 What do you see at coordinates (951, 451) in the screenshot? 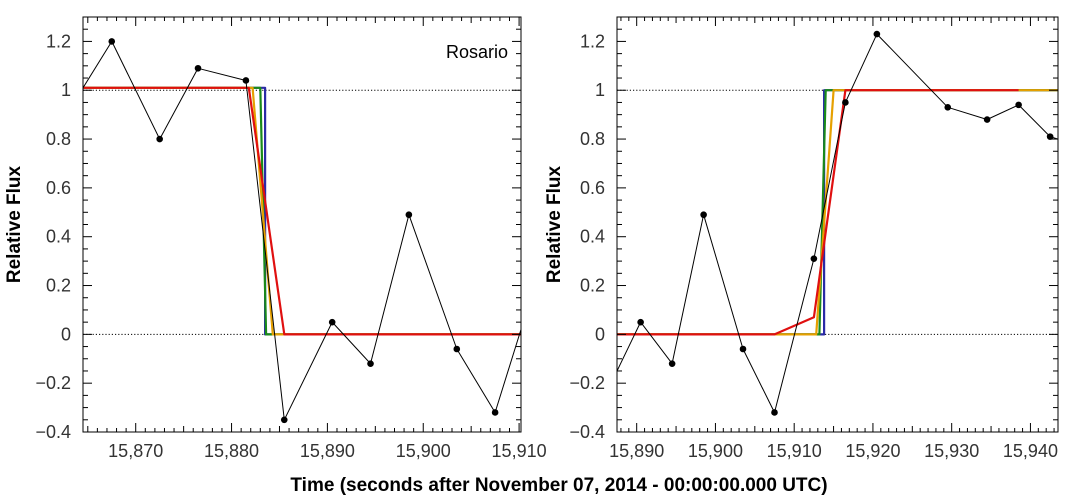
I see `x-tick-label: 15,930` at bounding box center [951, 451].